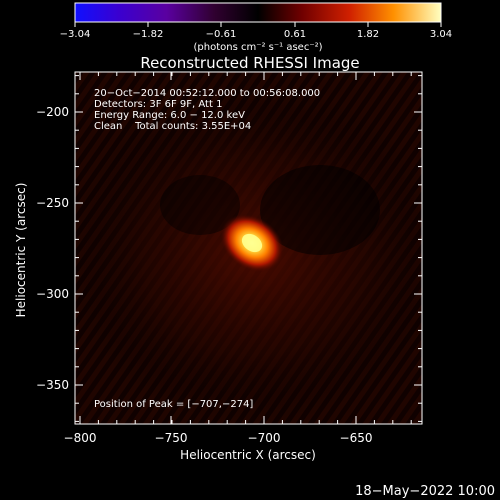 This screenshot has width=500, height=500. Describe the element at coordinates (258, 12) in the screenshot. I see `colorbar-gradient` at that location.